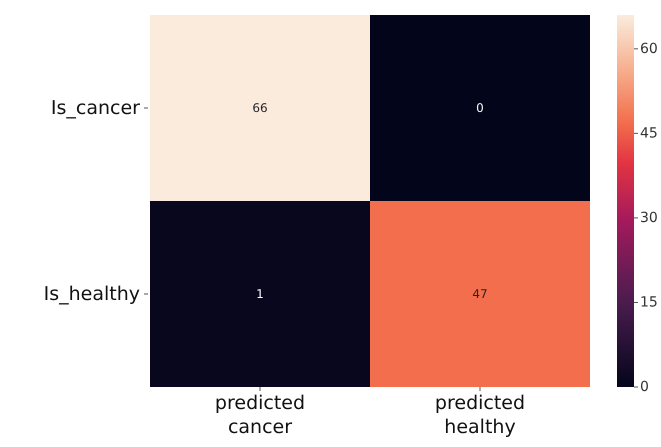 Image resolution: width=661 pixels, height=447 pixels. What do you see at coordinates (260, 294) in the screenshot?
I see `data-label: 1` at bounding box center [260, 294].